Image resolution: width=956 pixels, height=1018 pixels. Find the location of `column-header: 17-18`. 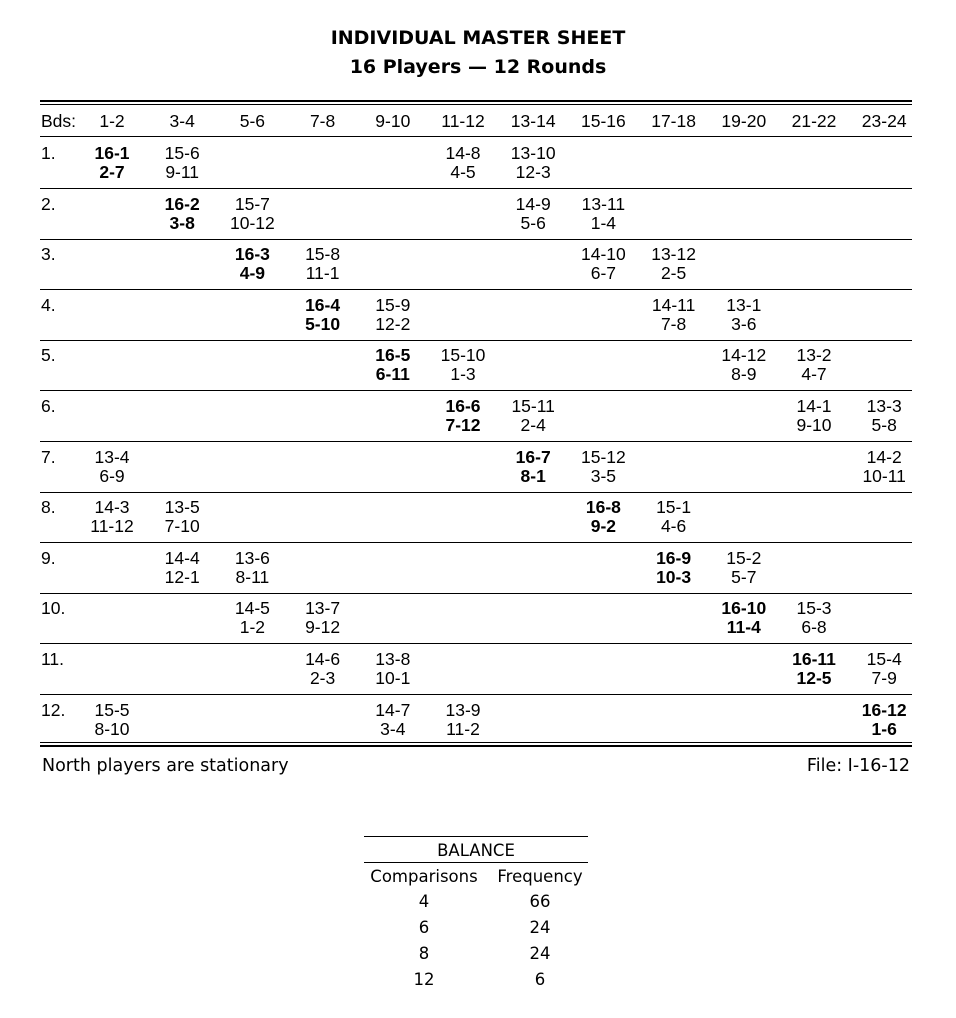

column-header: 17-18 is located at coordinates (673, 121).